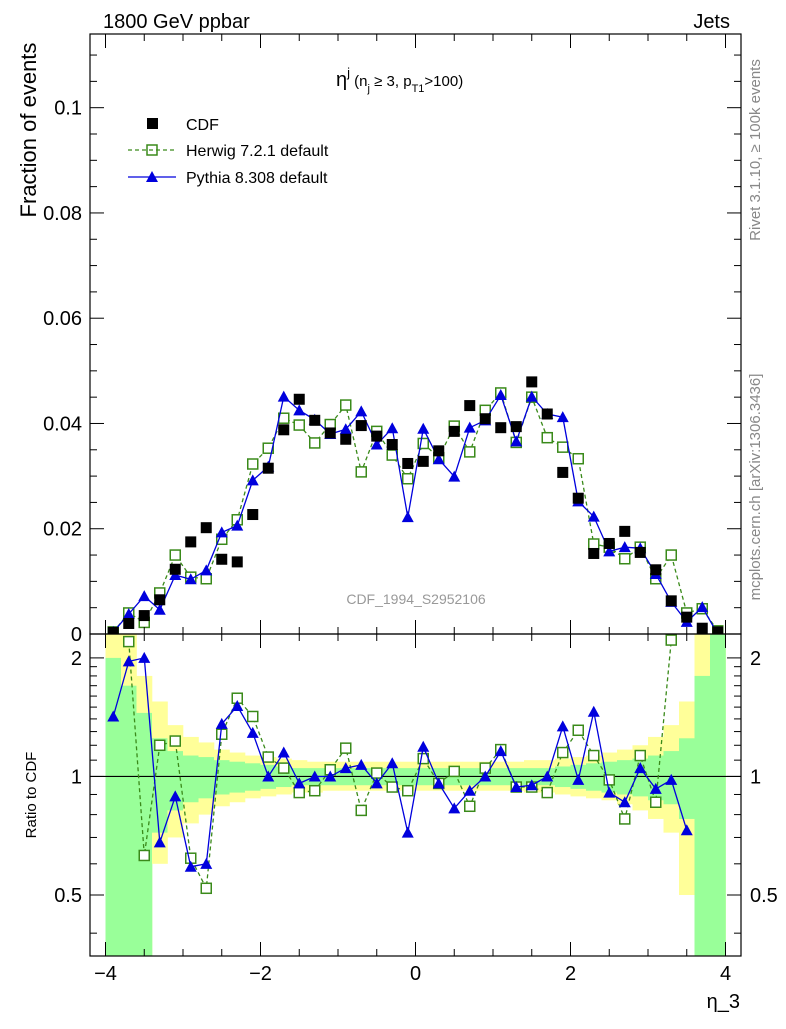 This screenshot has width=786, height=1029. I want to click on legend-pythia-label: Pythia 8.308 default, so click(257, 178).